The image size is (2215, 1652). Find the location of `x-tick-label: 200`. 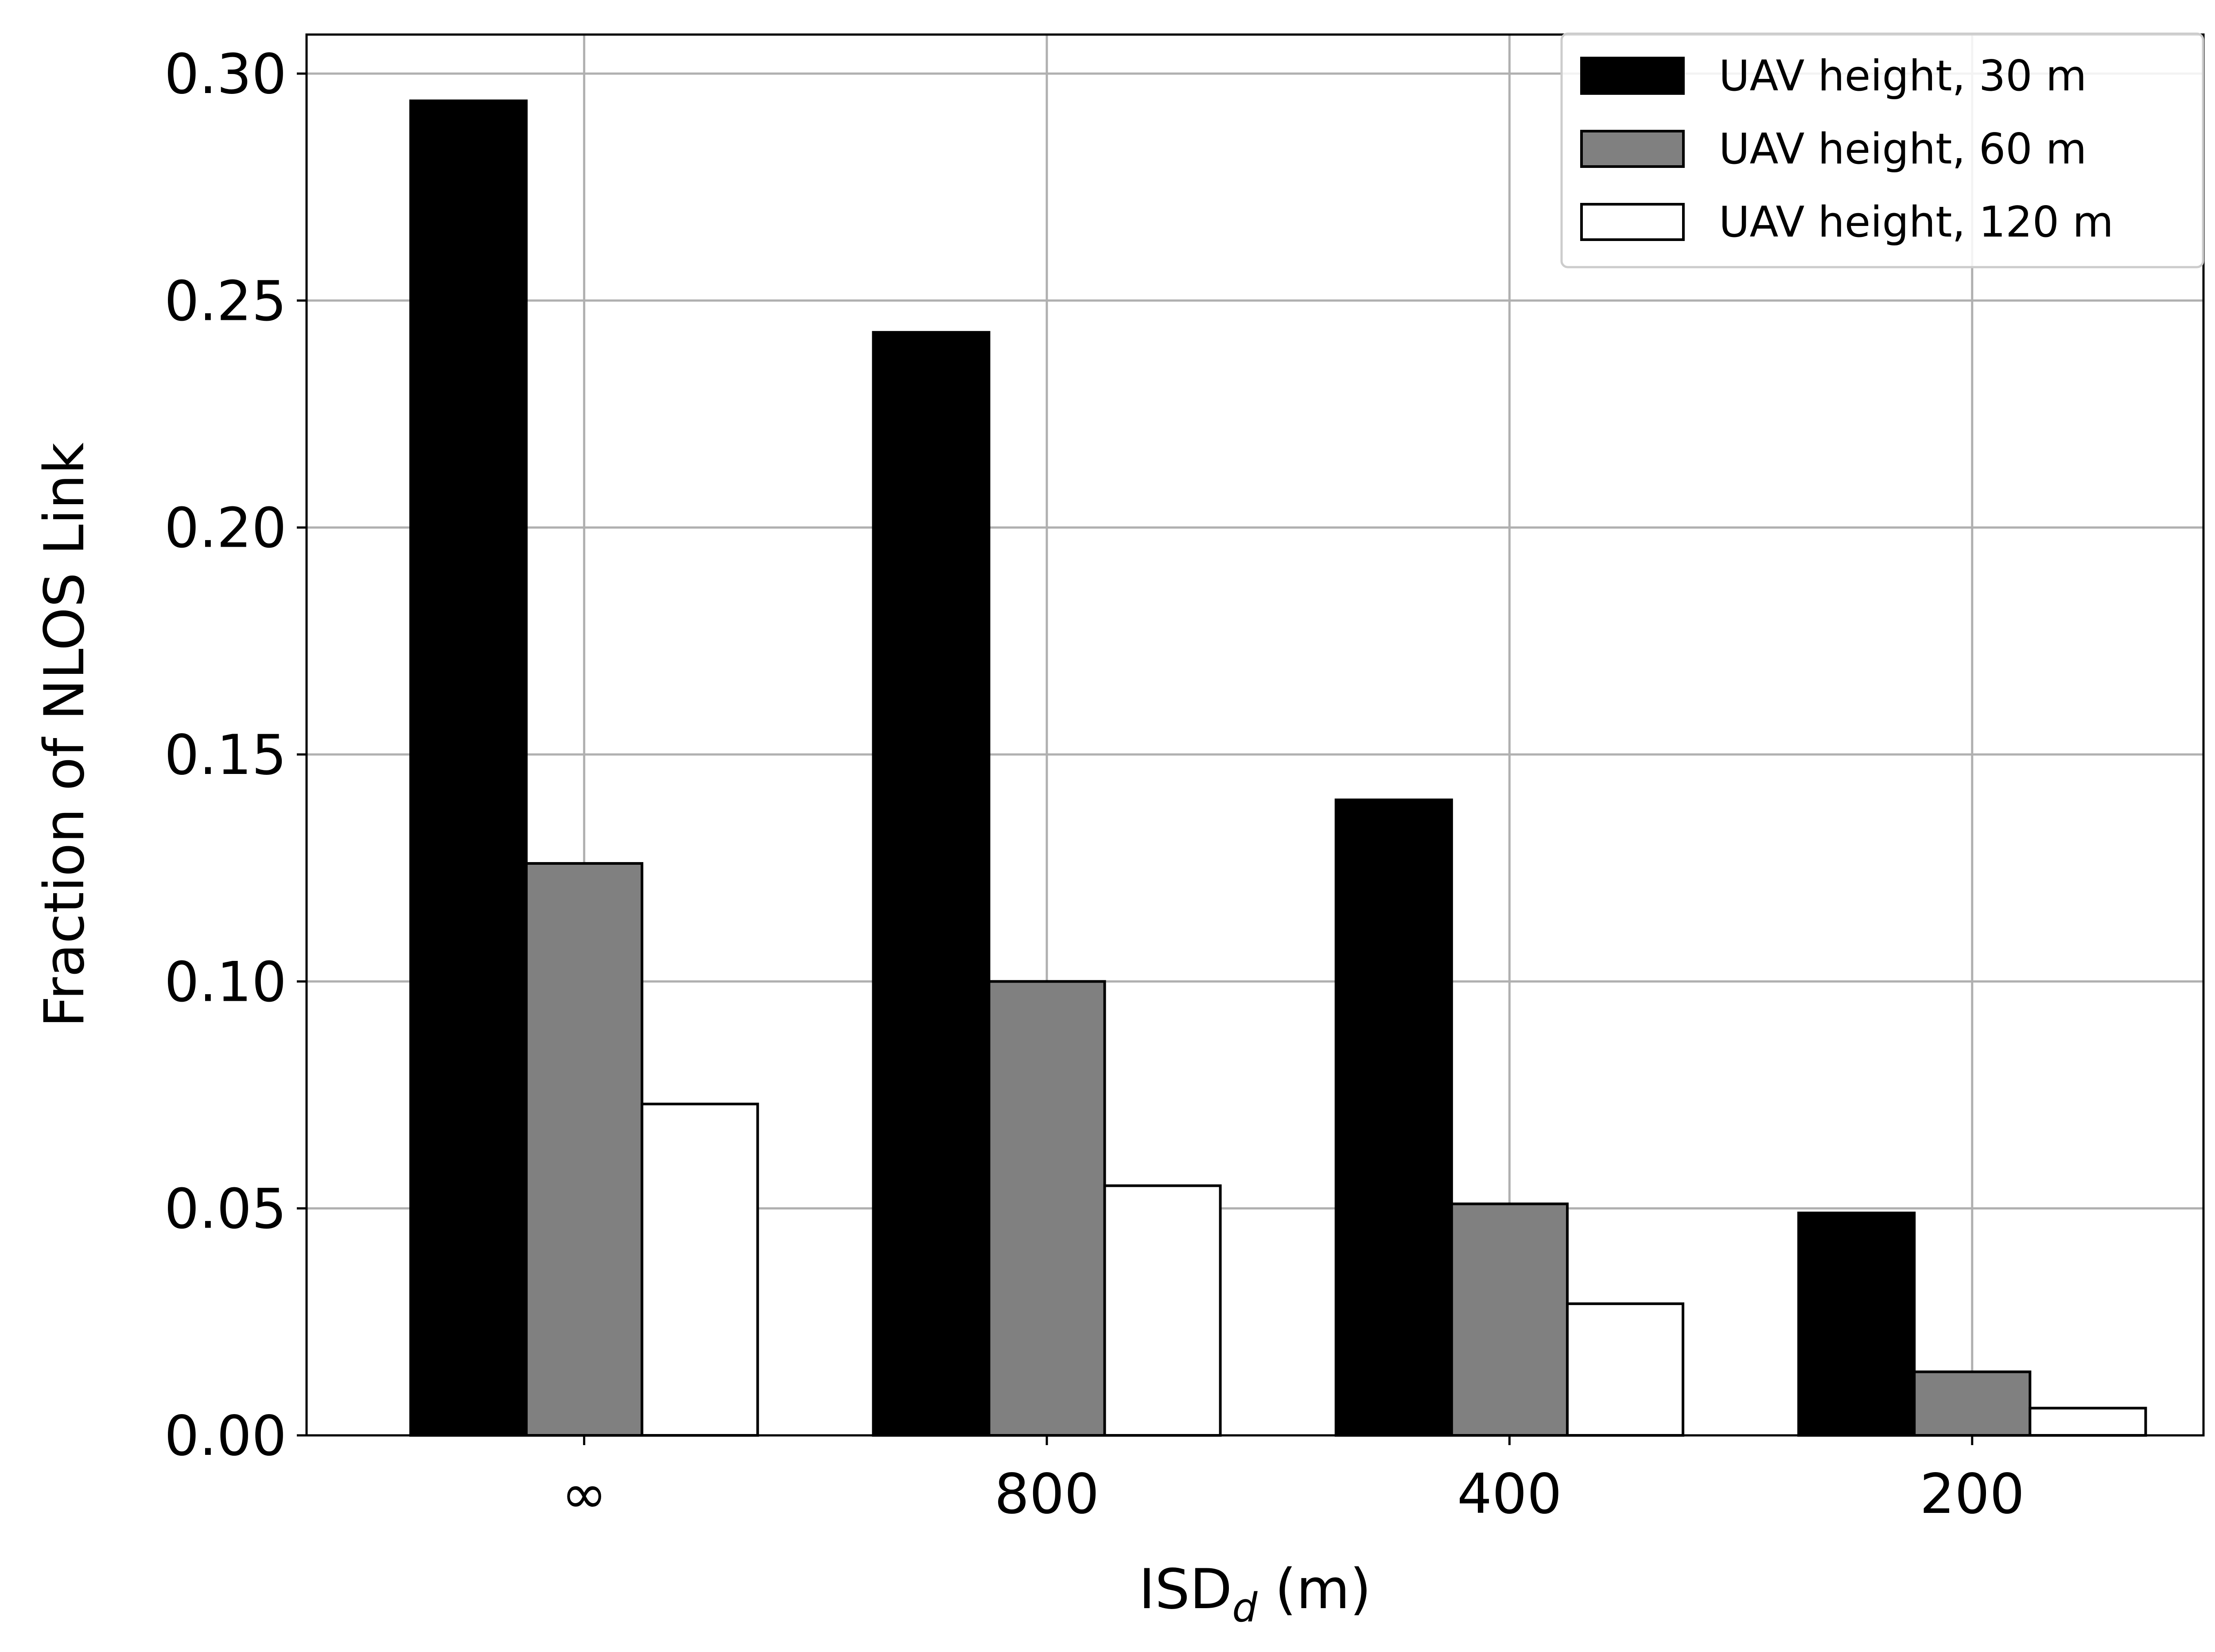

x-tick-label: 200 is located at coordinates (1972, 1494).